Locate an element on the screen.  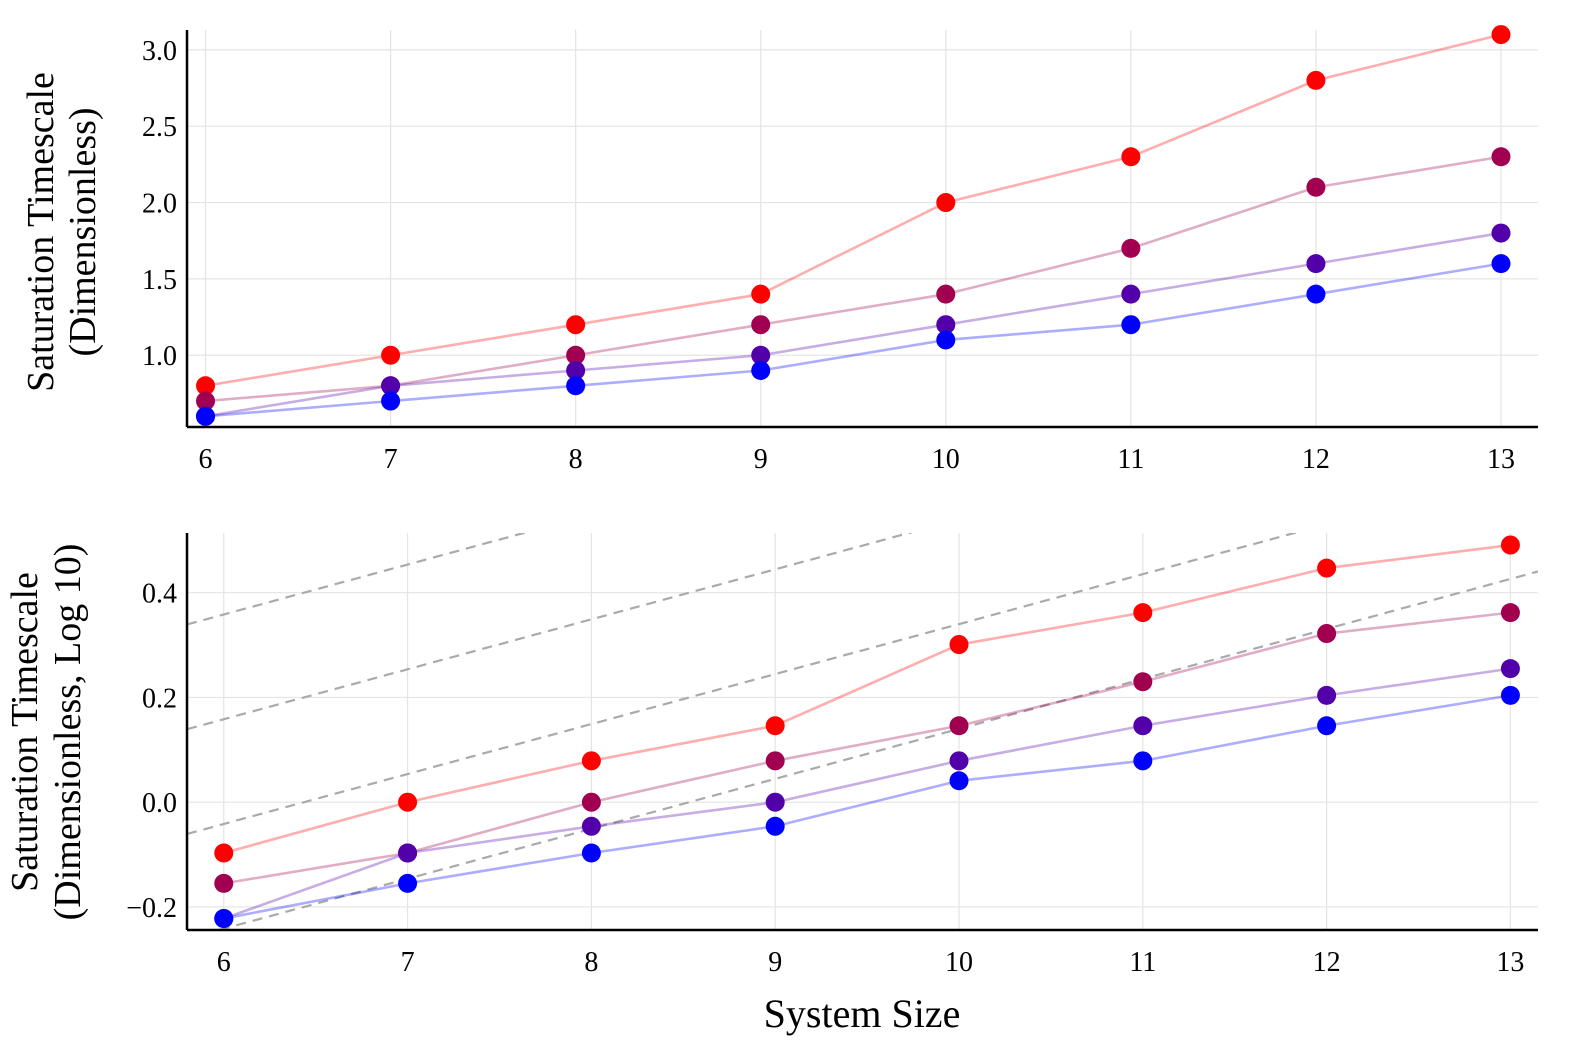
top-y-tick-label: 2.0 is located at coordinates (159, 204).